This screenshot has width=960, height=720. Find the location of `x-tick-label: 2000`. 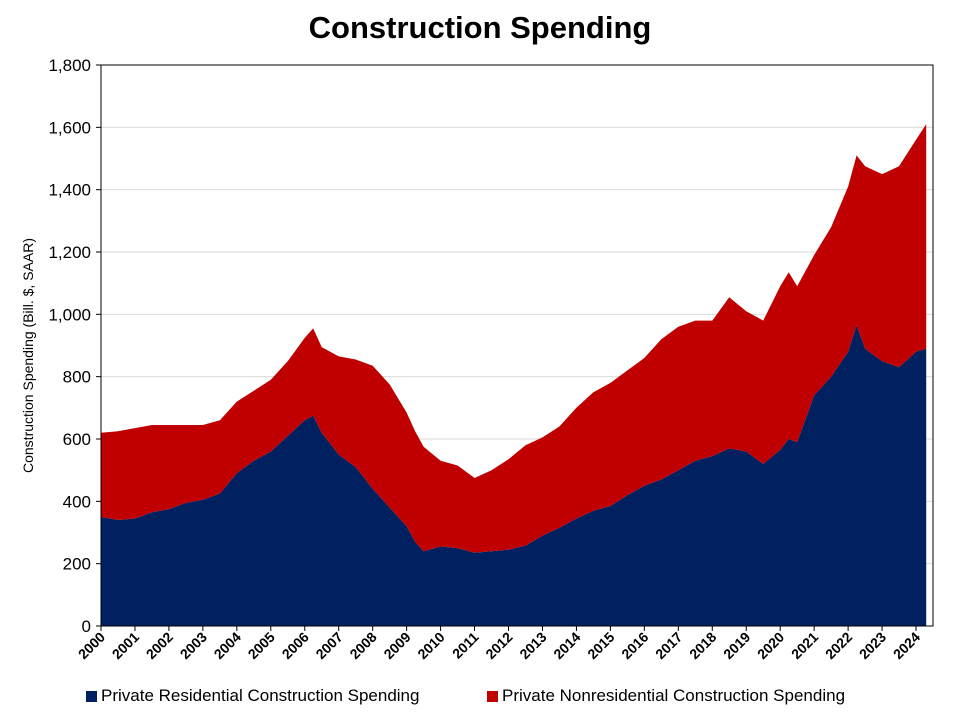

x-tick-label: 2000 is located at coordinates (91, 645).